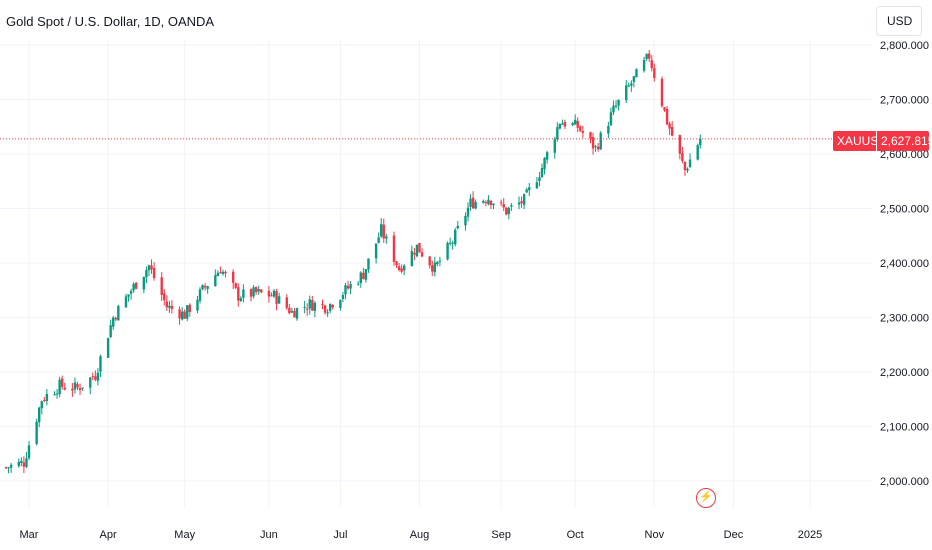 Image resolution: width=932 pixels, height=550 pixels. Describe the element at coordinates (904, 210) in the screenshot. I see `y-tick-label: 2,500.000` at that location.